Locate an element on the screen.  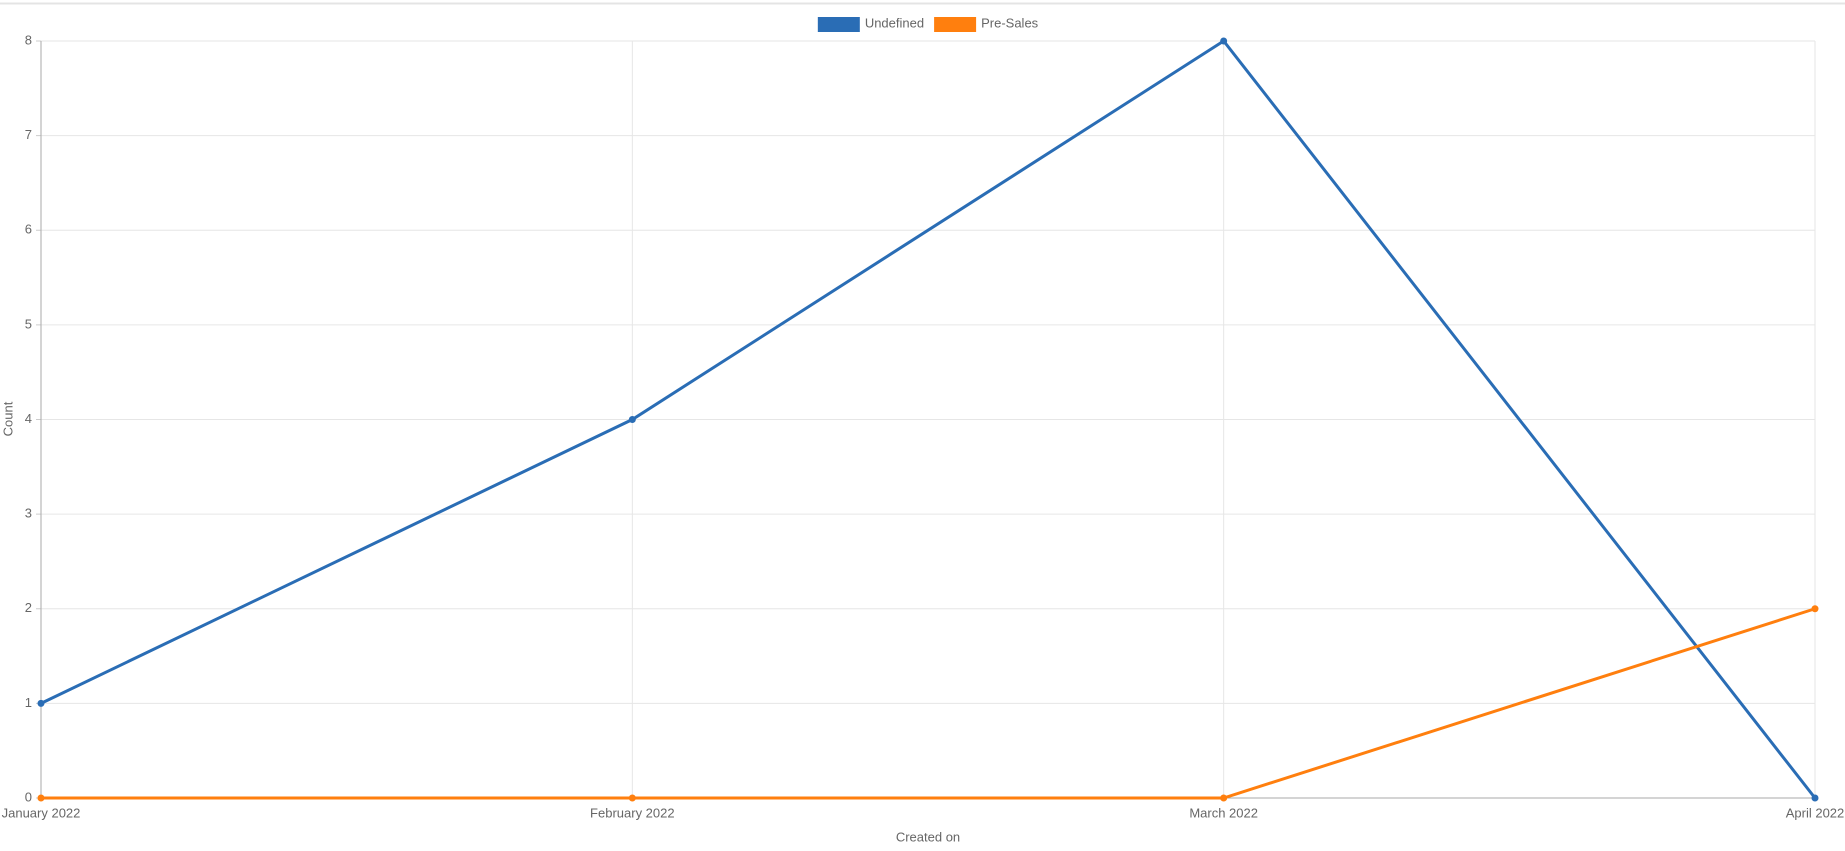
legend-label: Pre-Sales is located at coordinates (1010, 22).